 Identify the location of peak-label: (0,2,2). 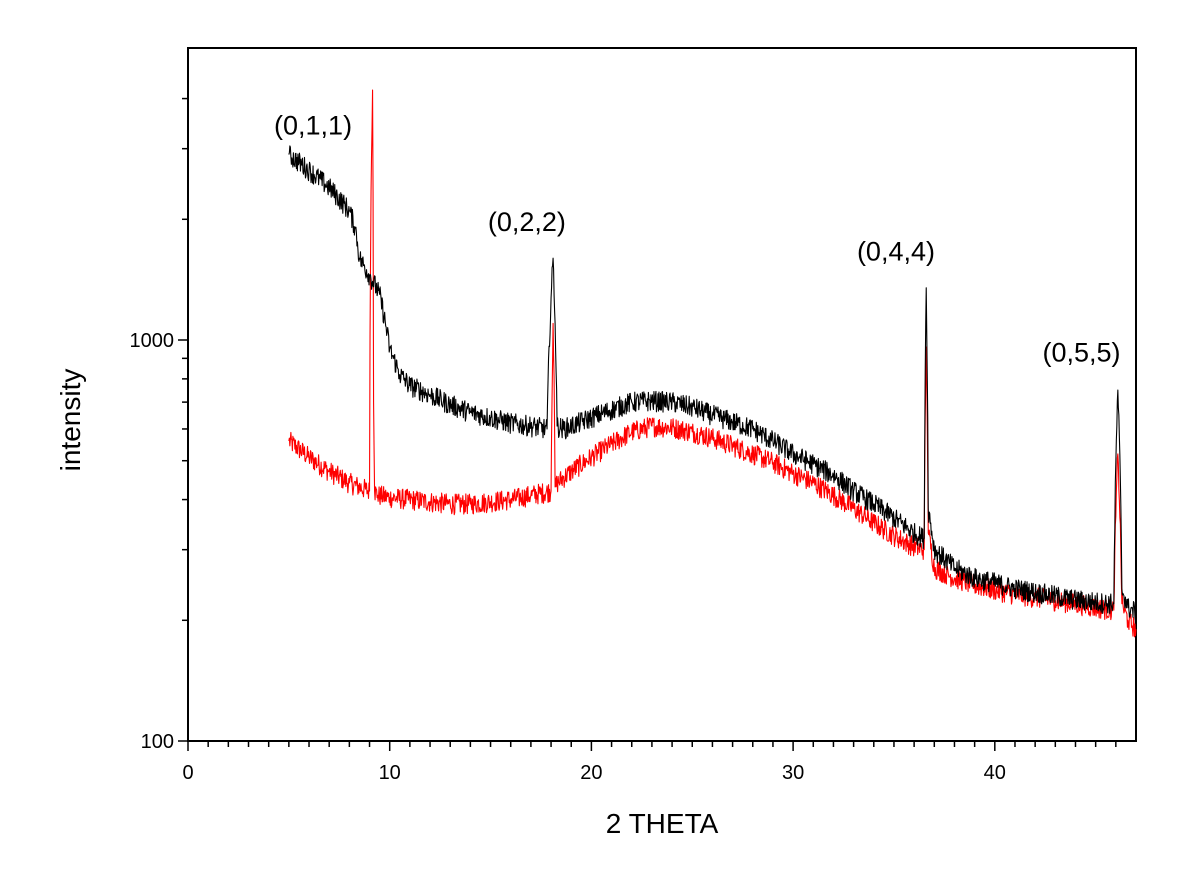
(527, 222).